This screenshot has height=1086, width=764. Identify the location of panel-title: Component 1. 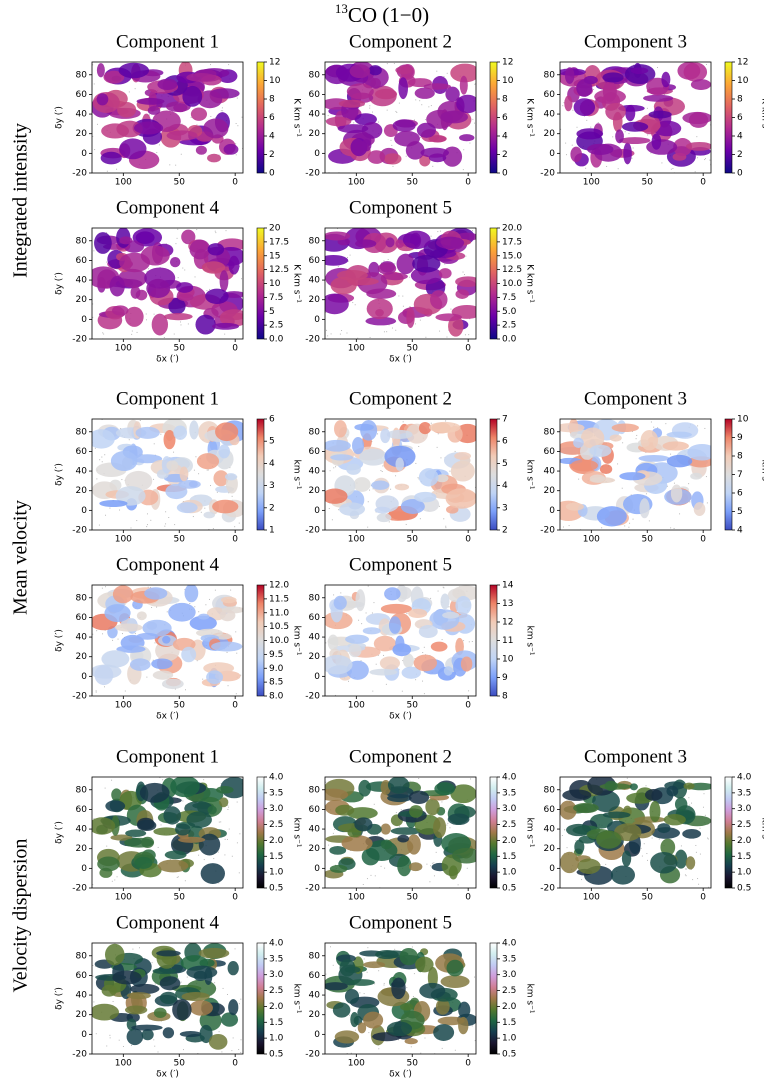
(167, 41).